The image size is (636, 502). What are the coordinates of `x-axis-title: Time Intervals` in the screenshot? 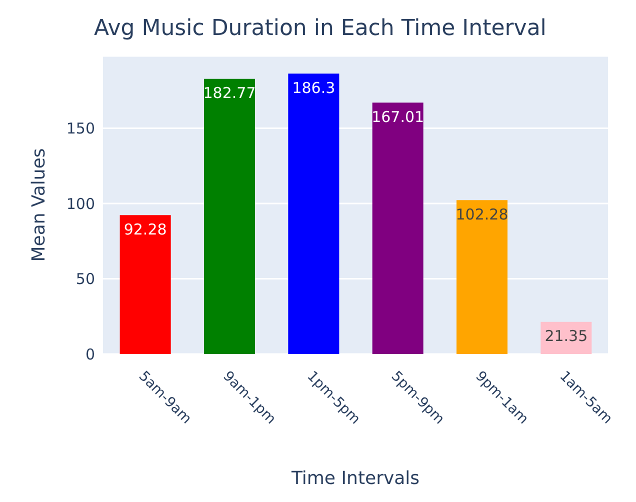 It's located at (355, 478).